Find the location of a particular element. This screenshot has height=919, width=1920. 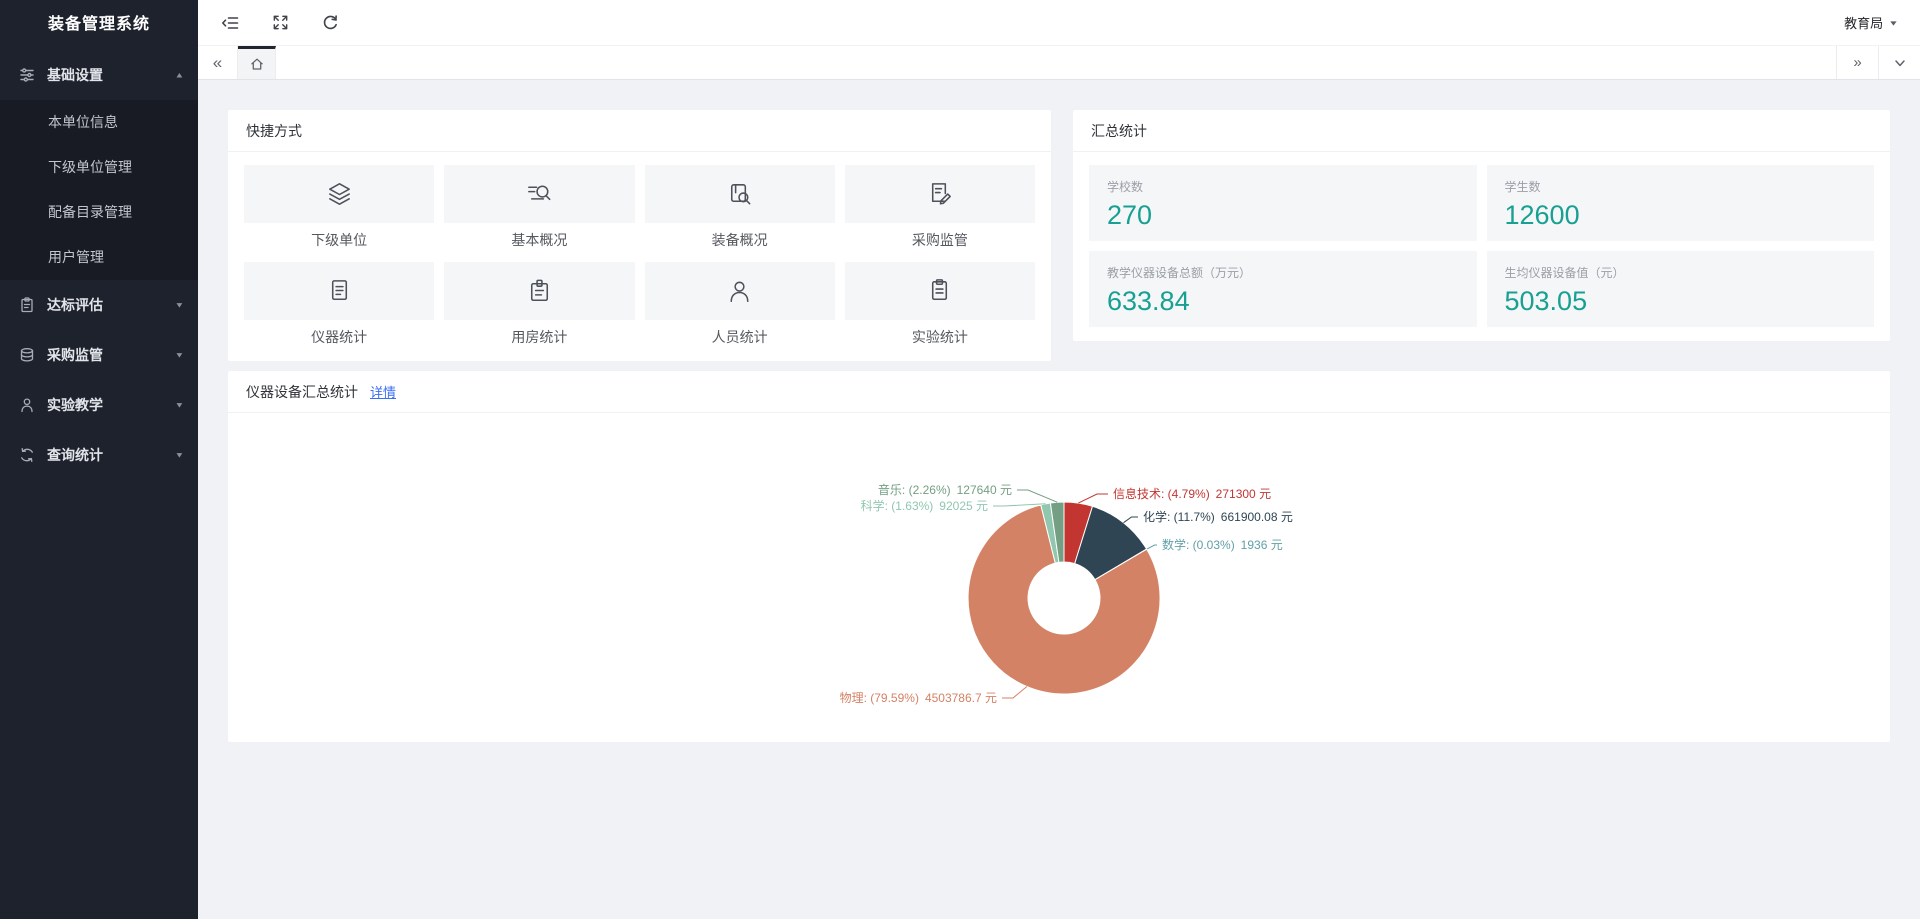

stat-label: 学生数 is located at coordinates (1522, 187).